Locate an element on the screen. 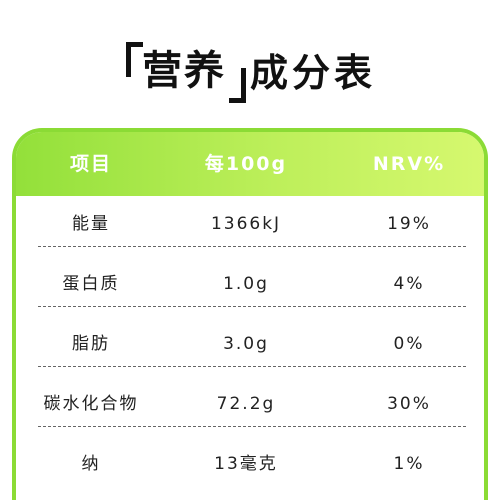 The width and height of the screenshot is (500, 500). table-row: 蛋白质 1.0g 4% is located at coordinates (250, 284).